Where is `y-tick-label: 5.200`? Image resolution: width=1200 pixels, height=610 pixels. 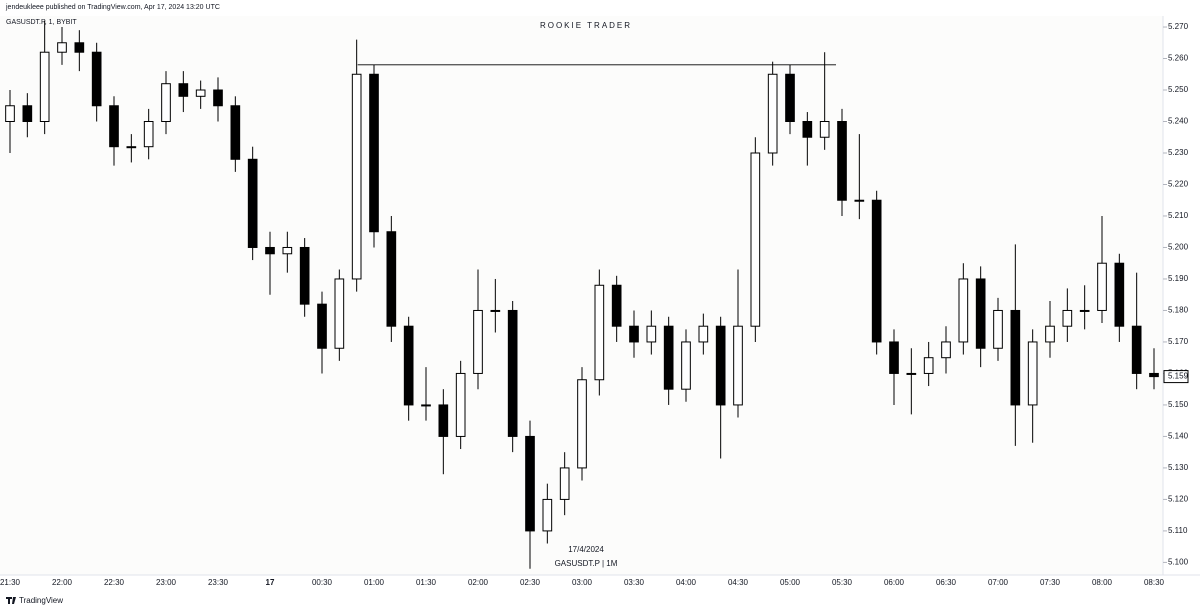
y-tick-label: 5.200 is located at coordinates (1178, 247).